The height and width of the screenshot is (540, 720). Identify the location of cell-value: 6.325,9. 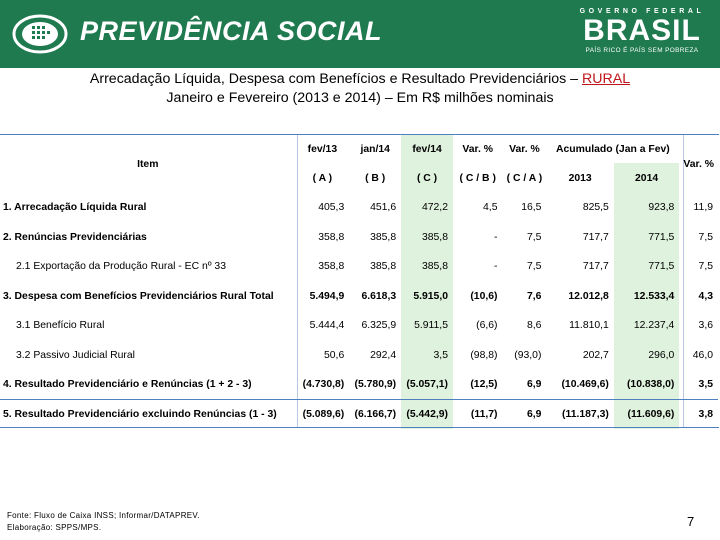
(379, 326).